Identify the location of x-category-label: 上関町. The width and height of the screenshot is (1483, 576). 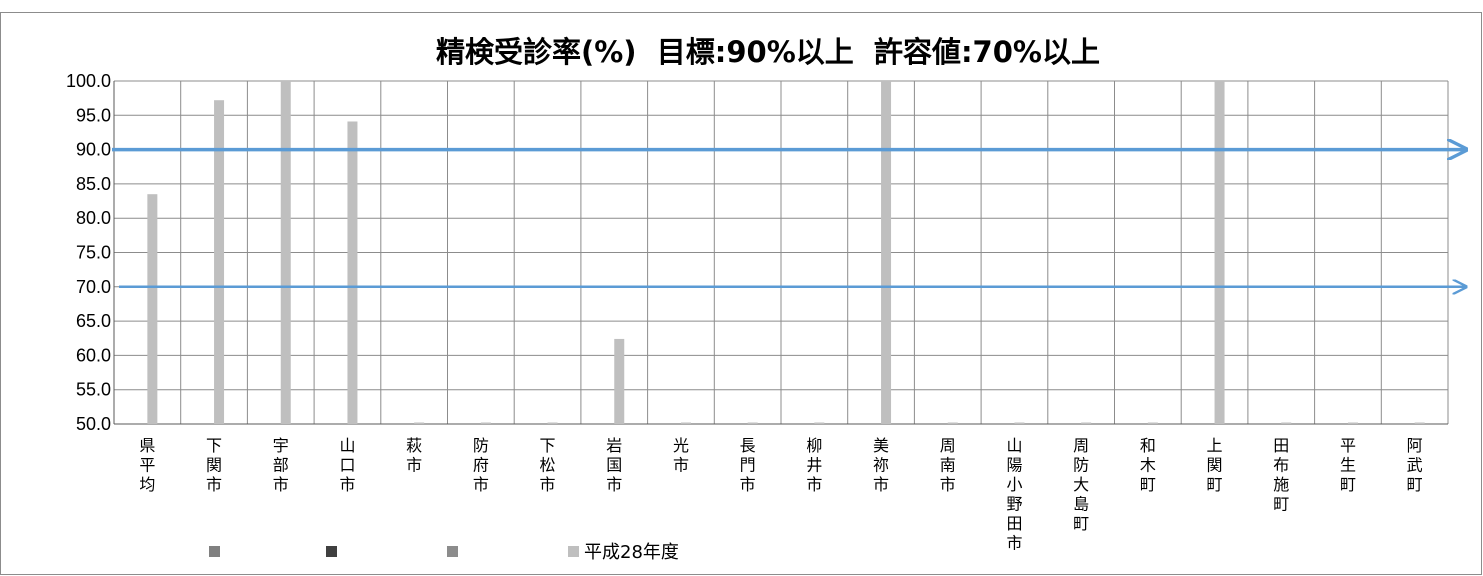
(1215, 465).